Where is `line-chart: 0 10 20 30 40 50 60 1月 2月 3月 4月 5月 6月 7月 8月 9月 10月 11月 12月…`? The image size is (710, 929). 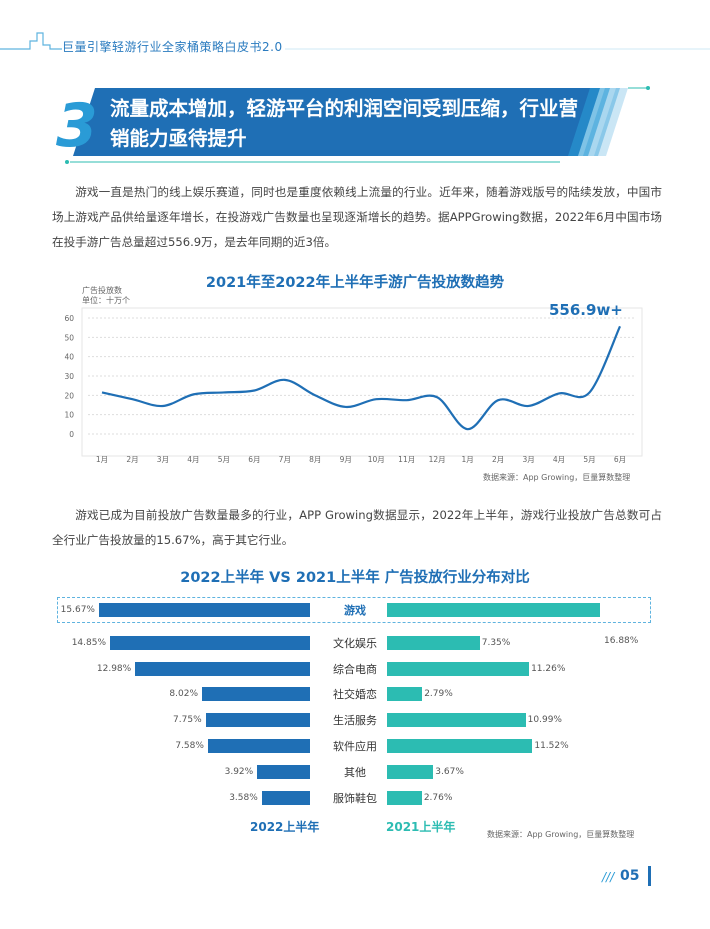 line-chart: 0 10 20 30 40 50 60 1月 2月 3月 4月 5月 6月 7月 8月 9月 10月 11月 12月… is located at coordinates (353, 385).